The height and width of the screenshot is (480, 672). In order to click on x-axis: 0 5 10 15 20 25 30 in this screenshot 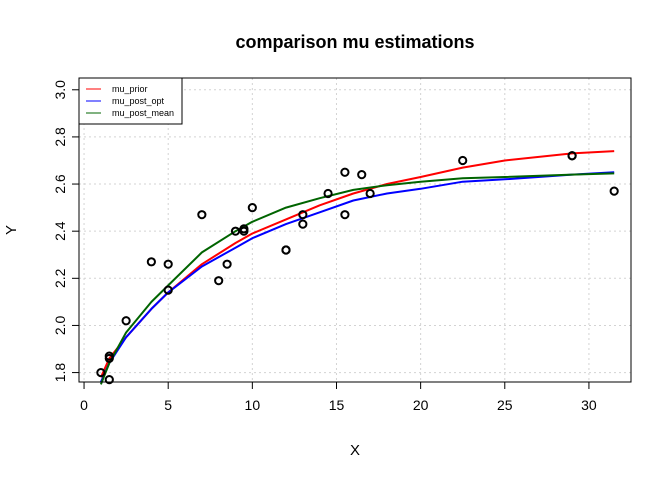, I will do `click(338, 397)`.